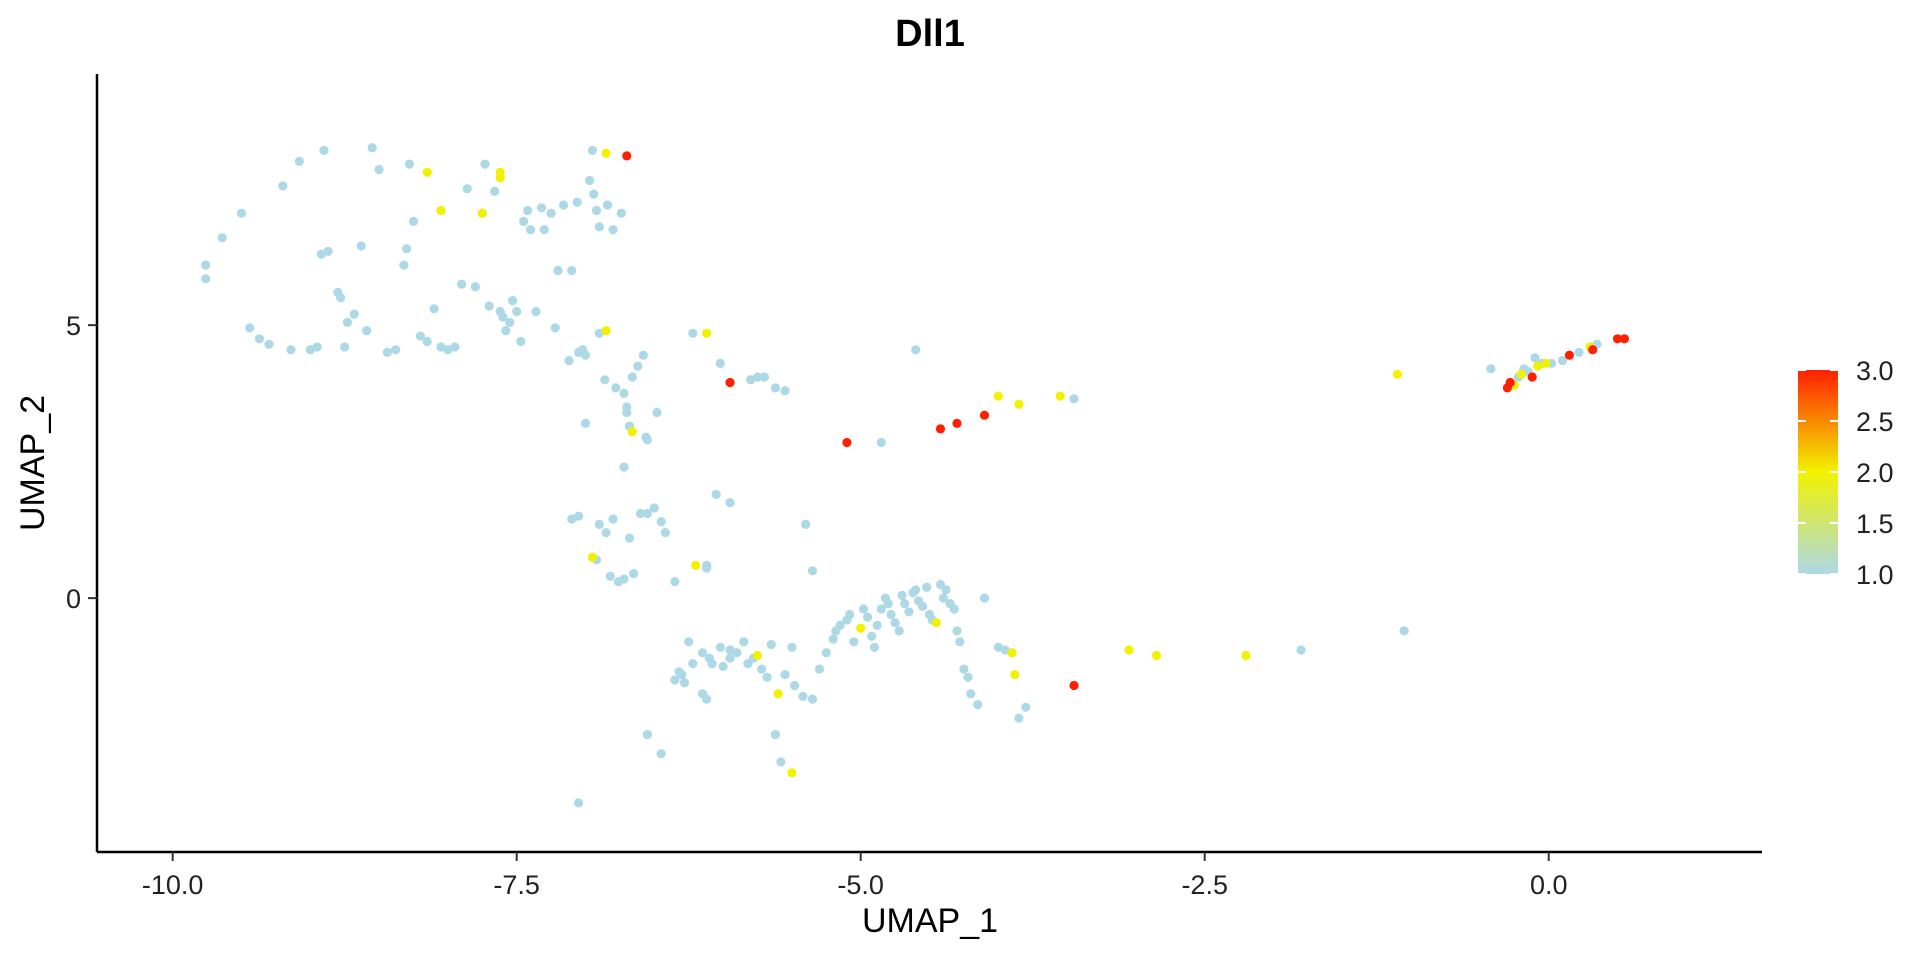 This screenshot has width=1920, height=960. Describe the element at coordinates (73, 599) in the screenshot. I see `y-tick-label: 0` at that location.